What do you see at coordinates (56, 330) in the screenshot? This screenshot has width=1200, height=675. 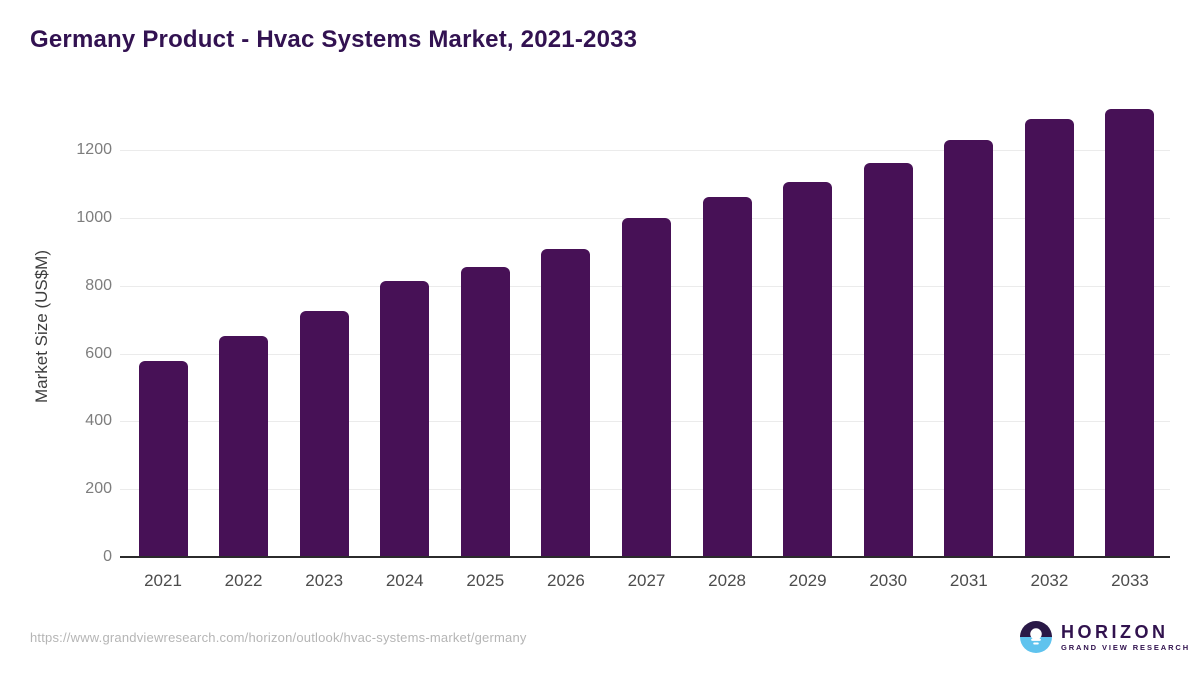 I see `y-axis-ticks: 0 200 400 600 800 1000 1200` at bounding box center [56, 330].